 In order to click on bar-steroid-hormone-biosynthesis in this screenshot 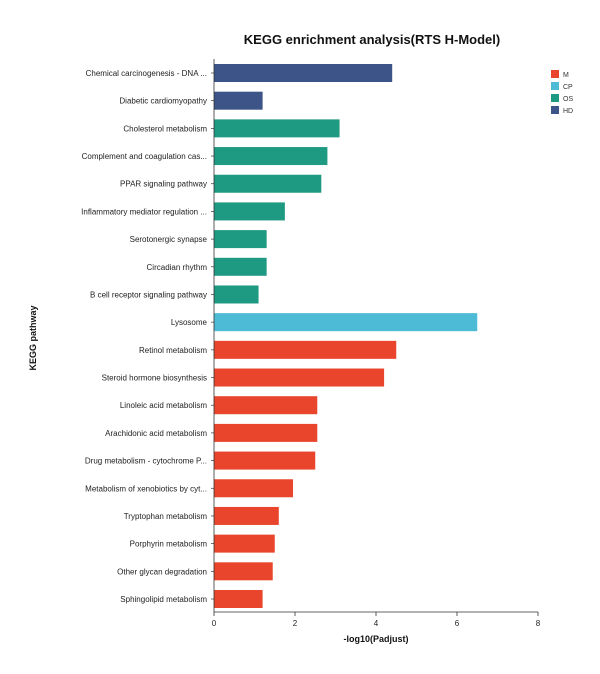, I will do `click(299, 377)`.